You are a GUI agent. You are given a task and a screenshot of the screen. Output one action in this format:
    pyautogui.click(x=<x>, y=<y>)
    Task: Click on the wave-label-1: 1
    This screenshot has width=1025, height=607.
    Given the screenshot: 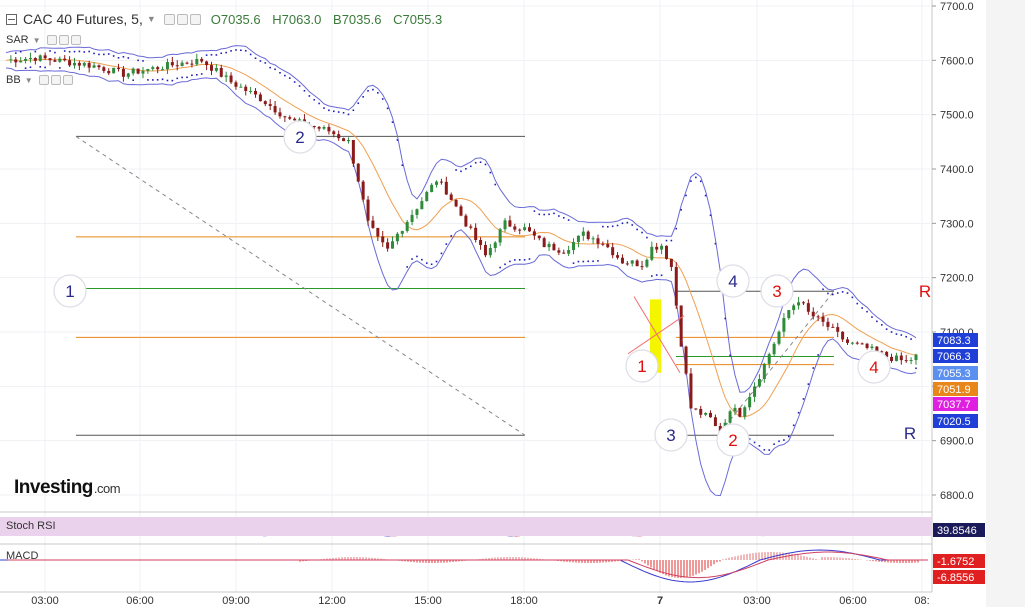 What is the action you would take?
    pyautogui.click(x=69, y=291)
    